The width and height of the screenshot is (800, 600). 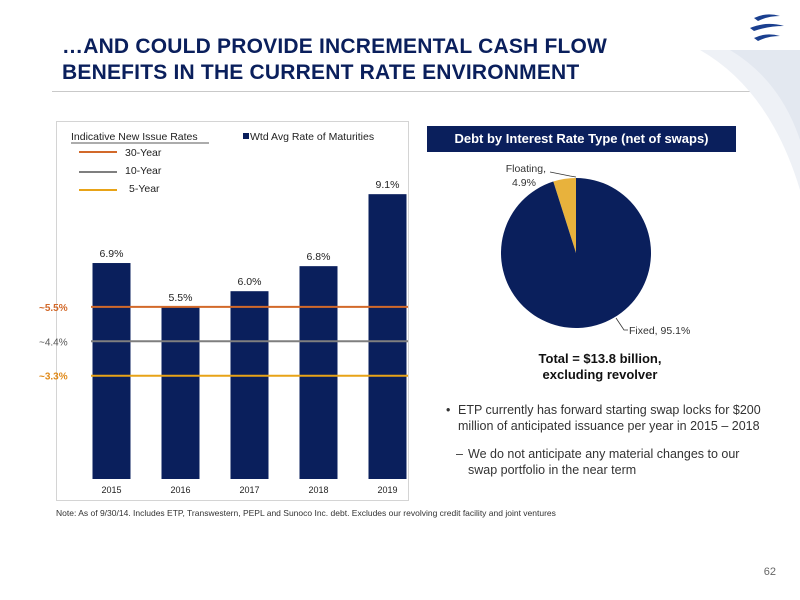 What do you see at coordinates (143, 171) in the screenshot?
I see `legend-10y-label: 10-Year` at bounding box center [143, 171].